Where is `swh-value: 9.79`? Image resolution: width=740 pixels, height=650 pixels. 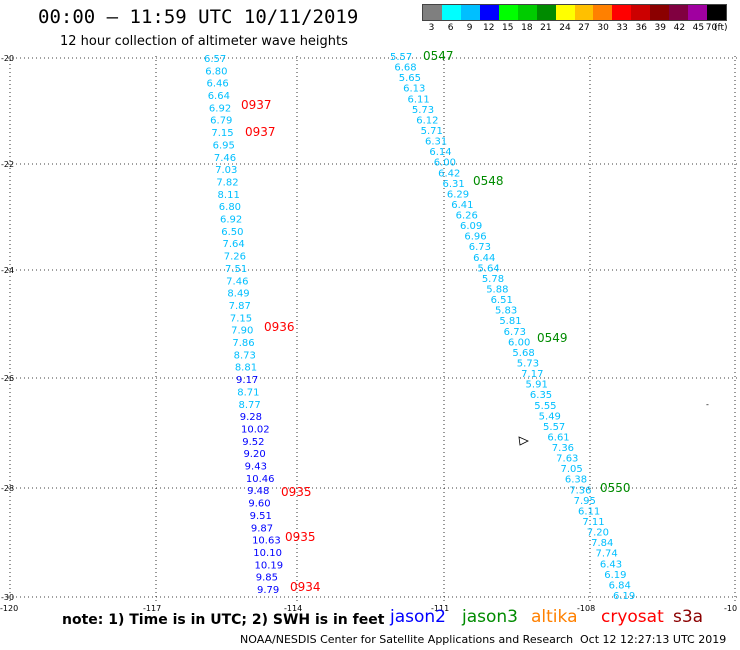
swh-value: 9.79 is located at coordinates (268, 590).